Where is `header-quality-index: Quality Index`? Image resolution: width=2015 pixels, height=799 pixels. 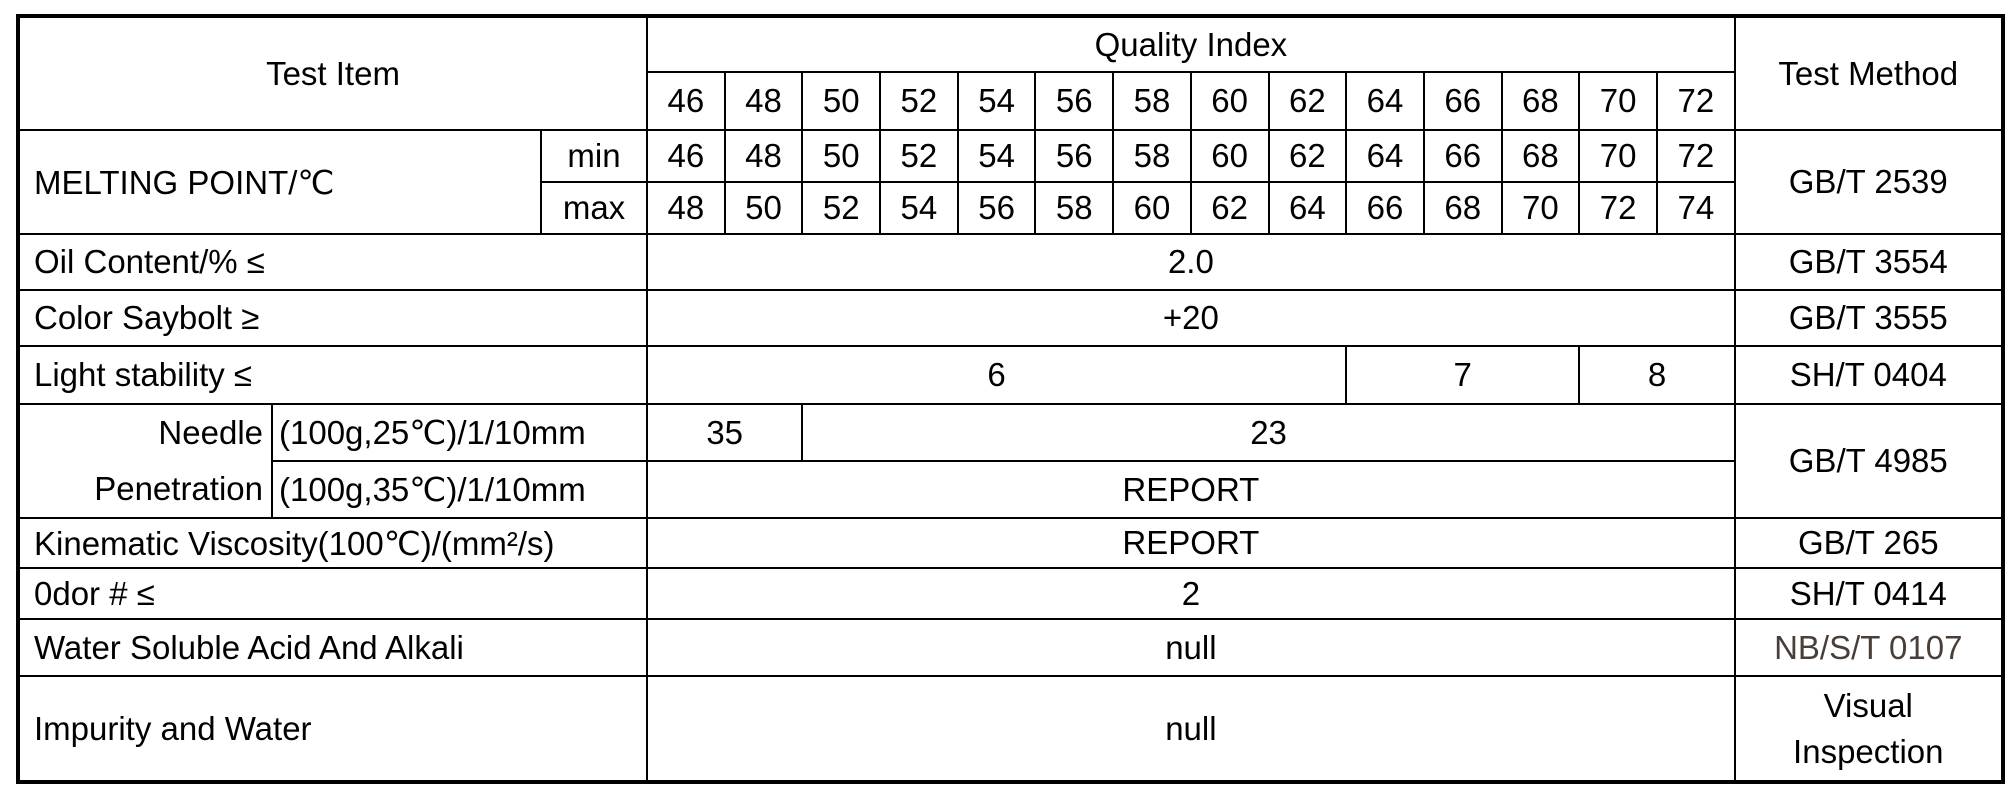 header-quality-index: Quality Index is located at coordinates (1191, 44).